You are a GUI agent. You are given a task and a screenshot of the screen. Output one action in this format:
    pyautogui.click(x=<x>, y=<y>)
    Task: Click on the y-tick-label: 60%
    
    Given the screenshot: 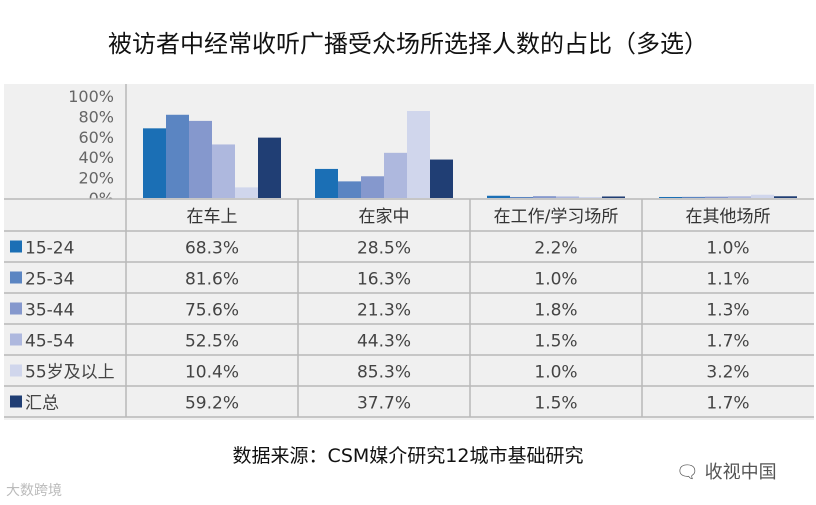 What is the action you would take?
    pyautogui.click(x=96, y=137)
    